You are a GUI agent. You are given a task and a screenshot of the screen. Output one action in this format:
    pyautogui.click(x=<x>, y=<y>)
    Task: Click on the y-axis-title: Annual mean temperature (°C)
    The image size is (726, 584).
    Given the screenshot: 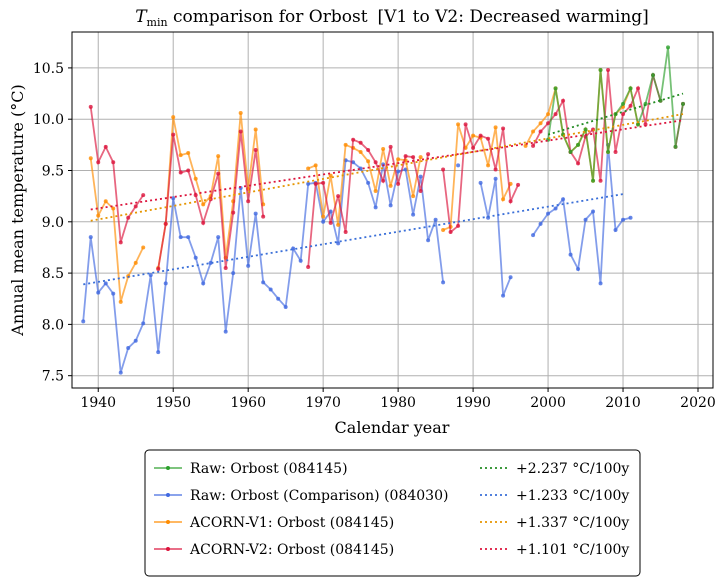 What is the action you would take?
    pyautogui.click(x=17, y=210)
    